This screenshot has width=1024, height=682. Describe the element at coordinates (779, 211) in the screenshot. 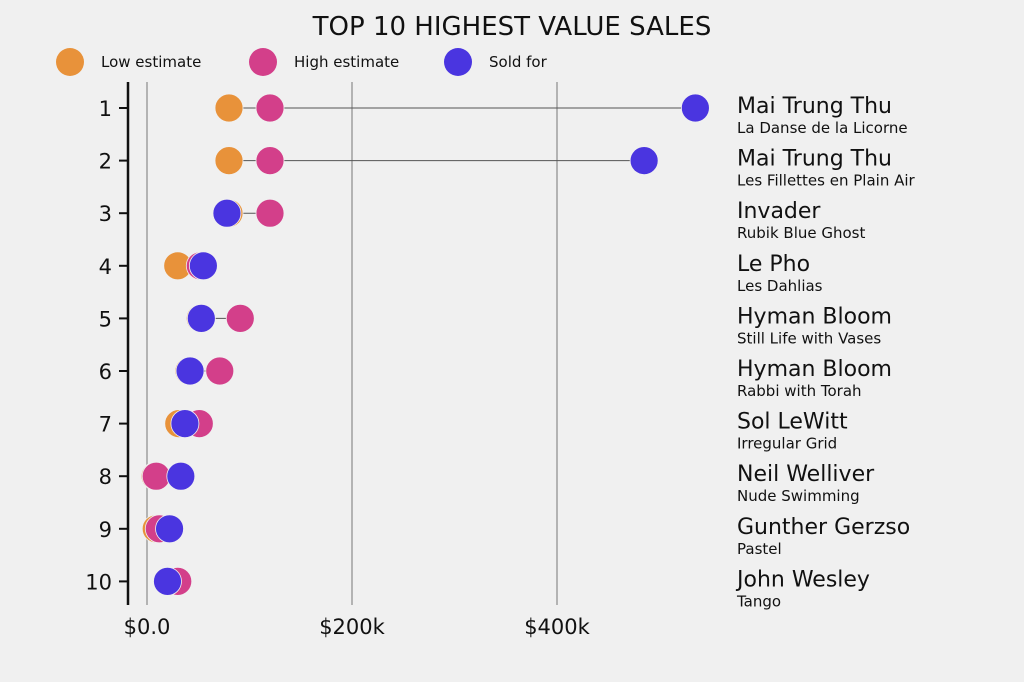

I see `artist-name: Invader` at that location.